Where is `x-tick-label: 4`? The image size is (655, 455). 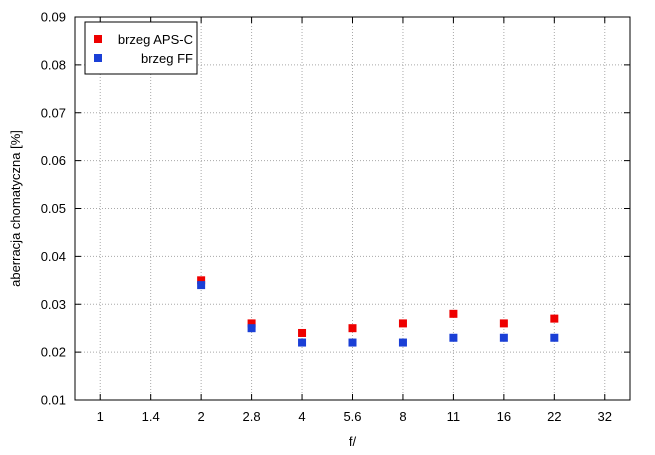 x-tick-label: 4 is located at coordinates (301, 416).